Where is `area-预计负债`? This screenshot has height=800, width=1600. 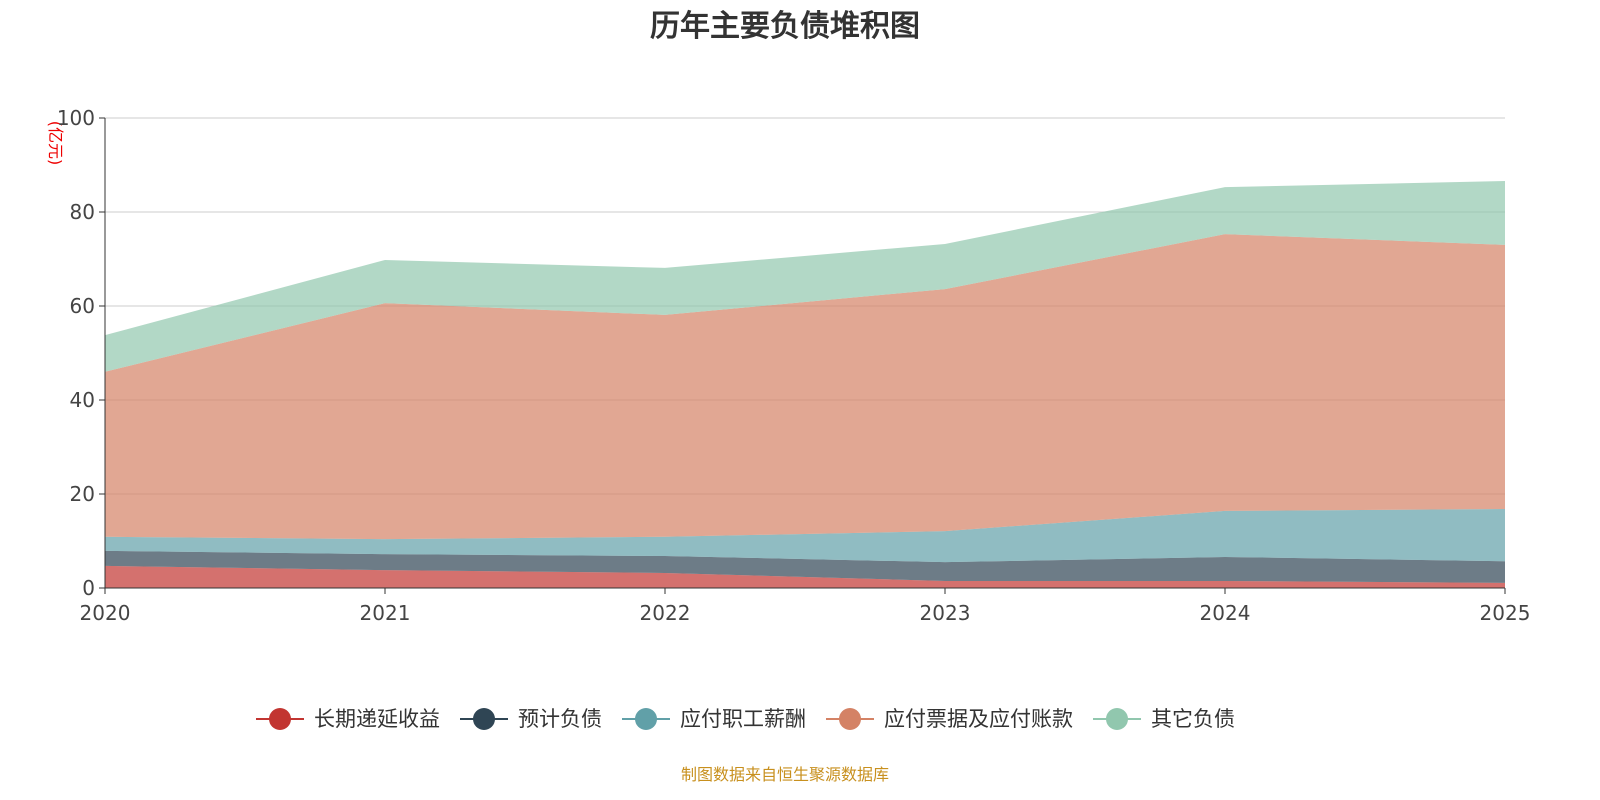
area-预计负债 is located at coordinates (805, 566).